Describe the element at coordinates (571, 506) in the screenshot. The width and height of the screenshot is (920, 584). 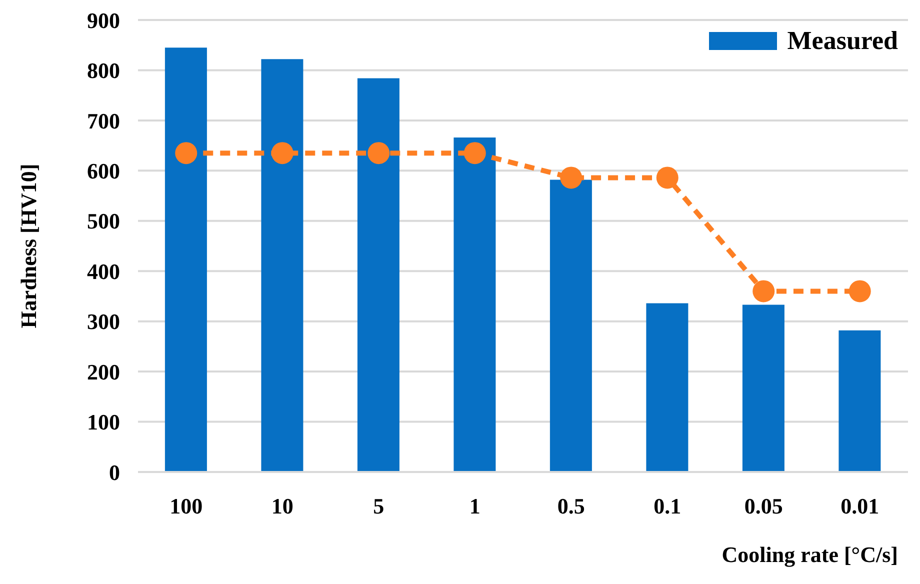
I see `x-tick-label: 0.5` at that location.